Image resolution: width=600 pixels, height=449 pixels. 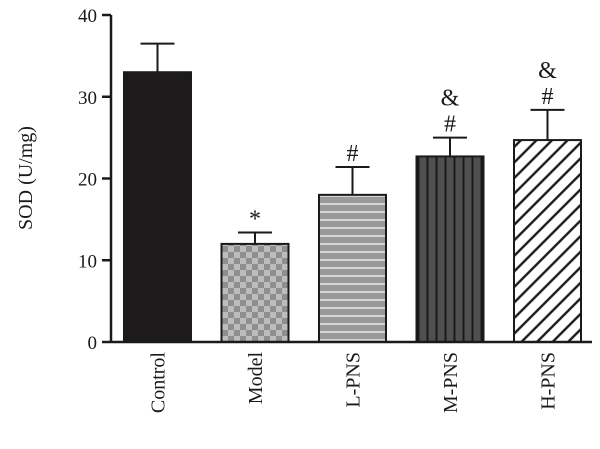 What do you see at coordinates (93, 343) in the screenshot?
I see `y-tick-label: 0` at bounding box center [93, 343].